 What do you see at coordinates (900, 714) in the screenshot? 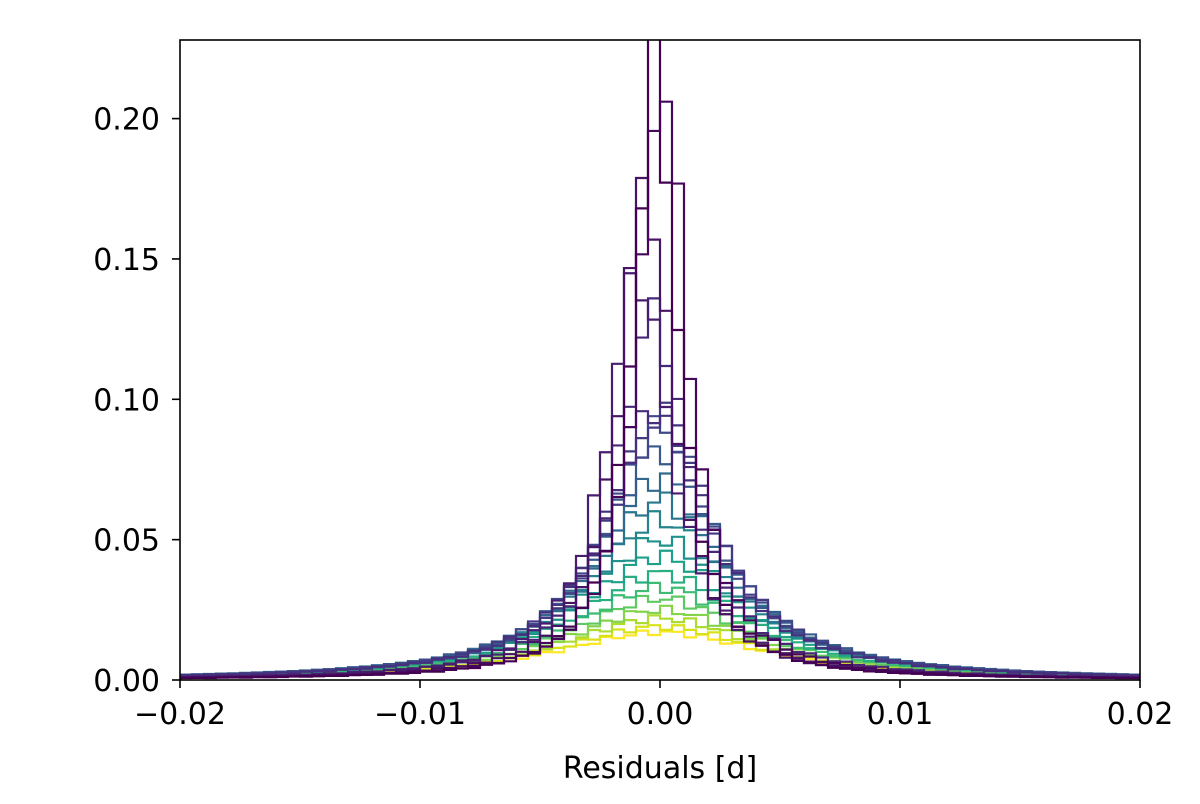
I see `x-tick-label: 0.01` at bounding box center [900, 714].